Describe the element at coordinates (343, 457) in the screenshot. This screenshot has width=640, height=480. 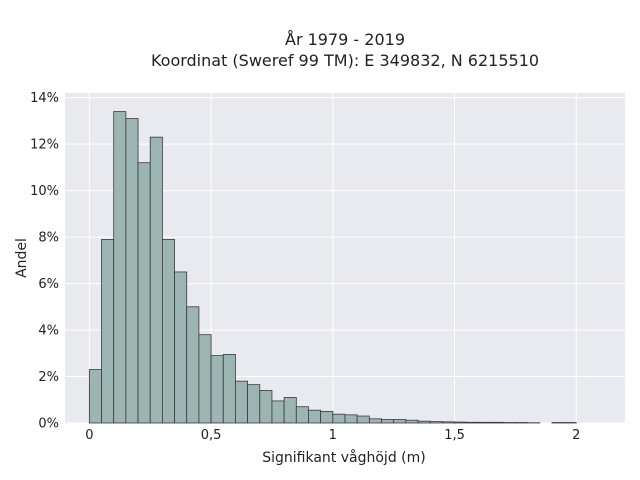
I see `x-axis-label: Signifikant våghöjd (m)` at that location.